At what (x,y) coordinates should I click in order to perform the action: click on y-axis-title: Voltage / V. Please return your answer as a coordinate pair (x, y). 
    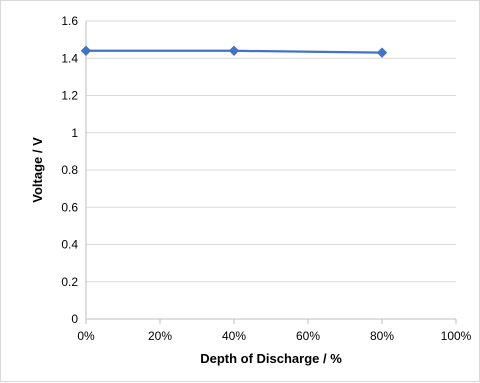
    Looking at the image, I should click on (37, 170).